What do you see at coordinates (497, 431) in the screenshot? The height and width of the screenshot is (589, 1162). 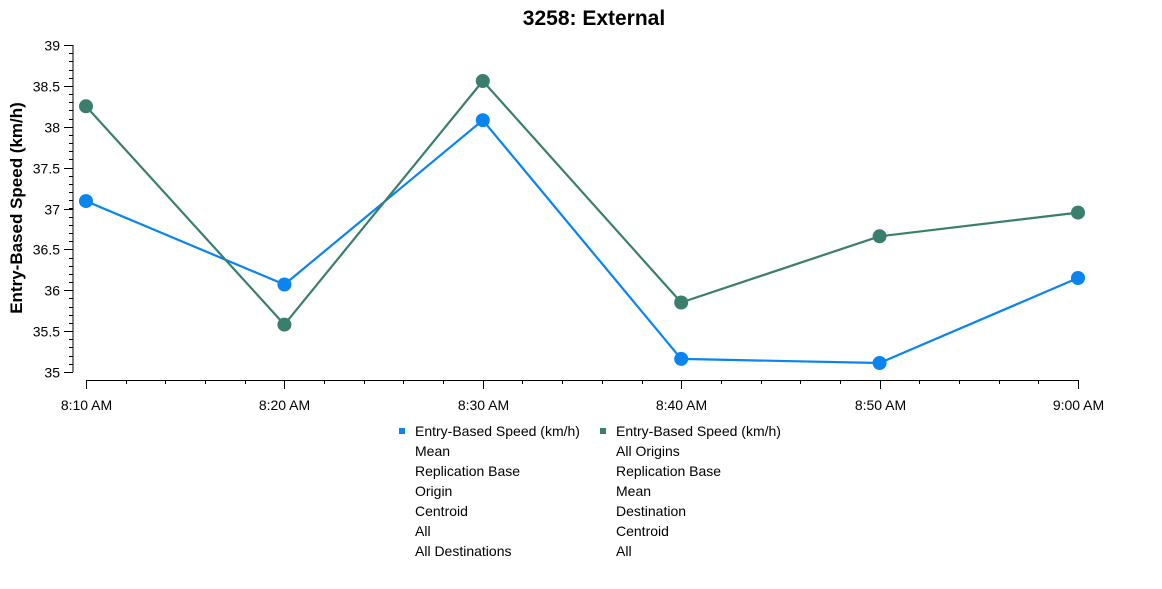 I see `legend-series-1-name: Entry-Based Speed (km/h)` at bounding box center [497, 431].